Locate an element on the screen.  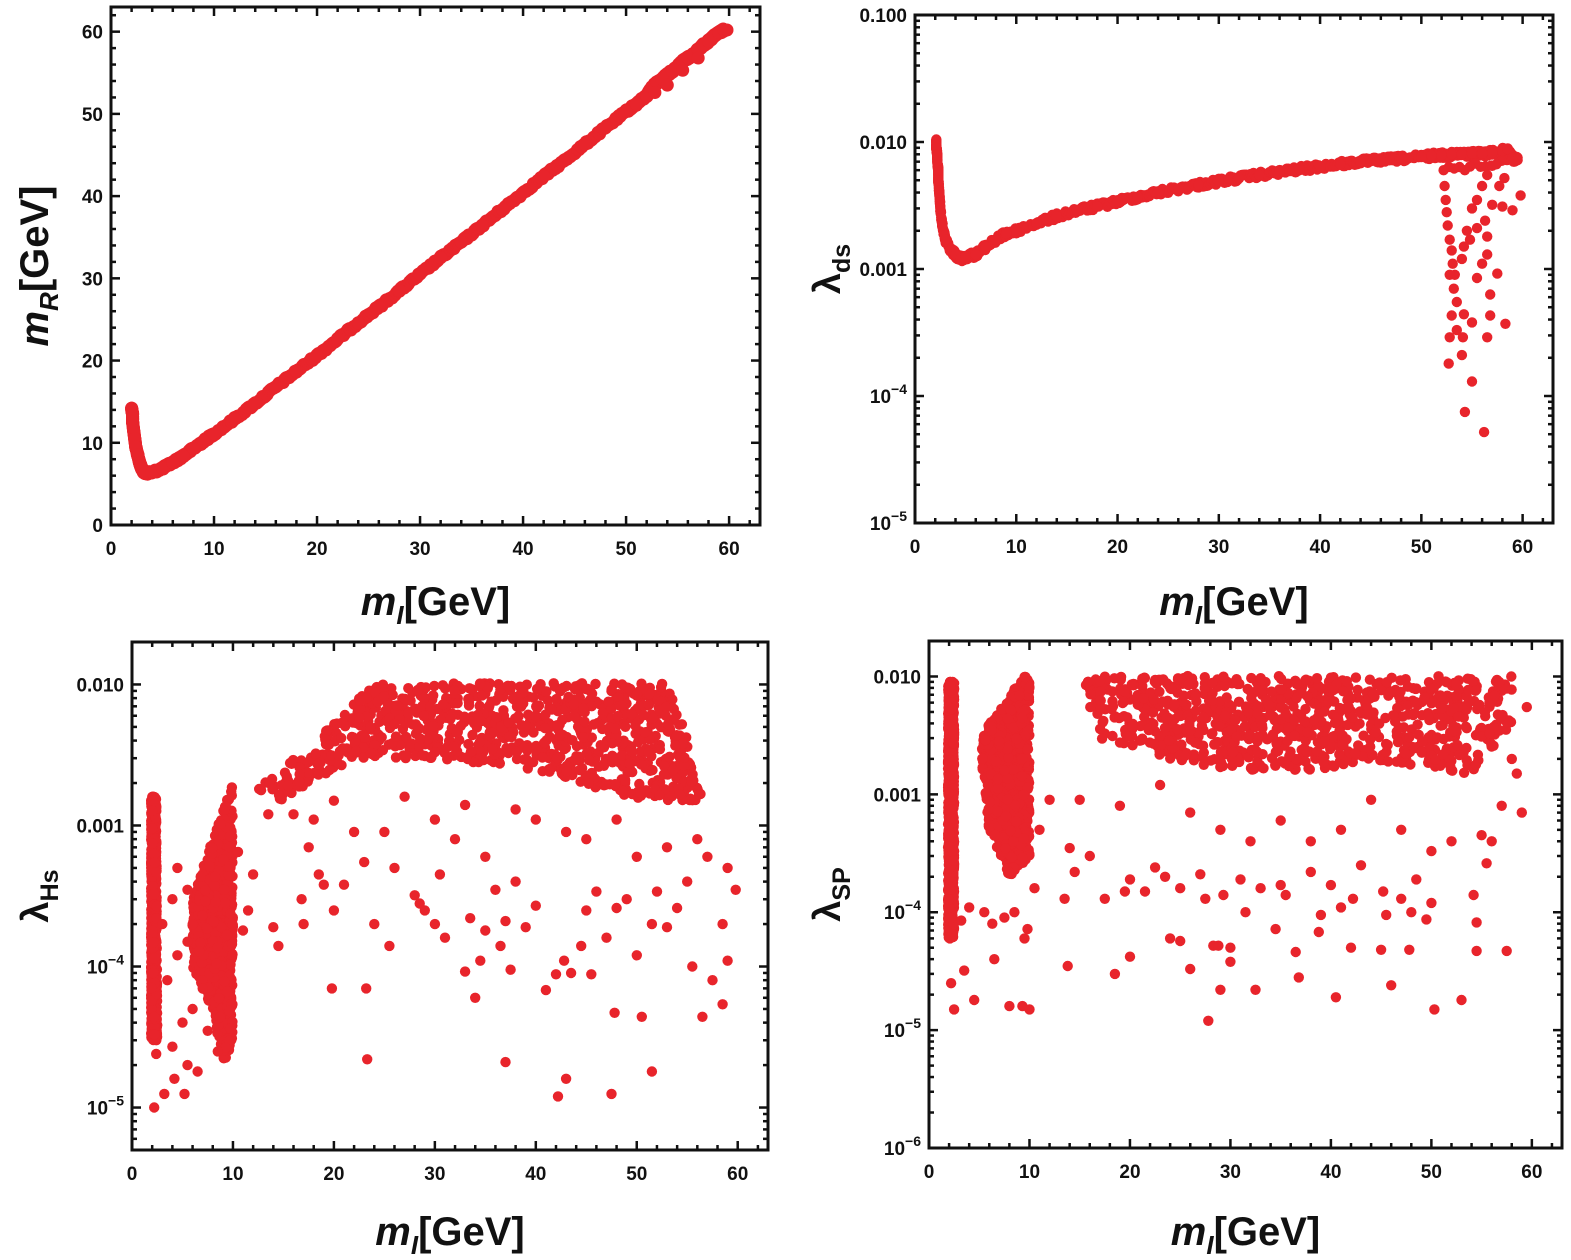
x-tick-label: 20 is located at coordinates (333, 1174).